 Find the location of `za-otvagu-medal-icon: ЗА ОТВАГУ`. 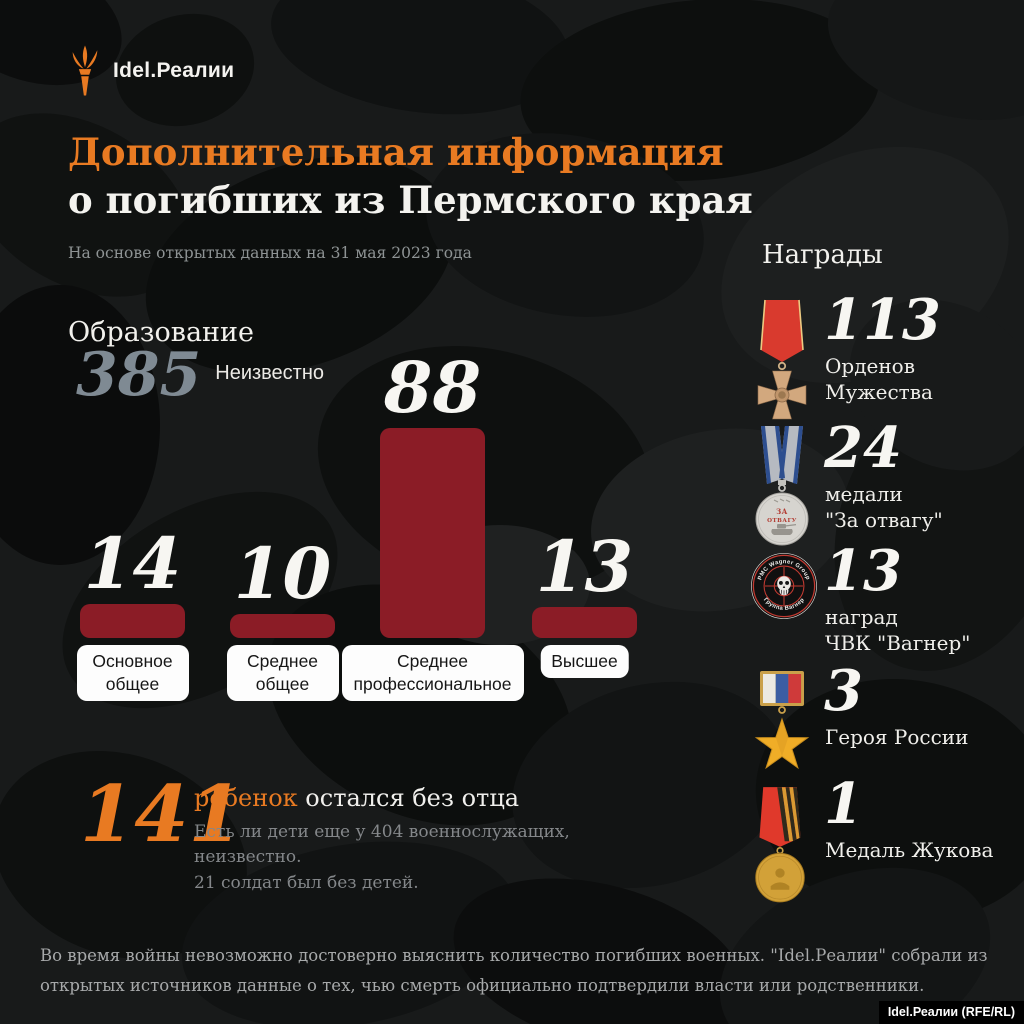

za-otvagu-medal-icon: ЗА ОТВАГУ is located at coordinates (782, 486).